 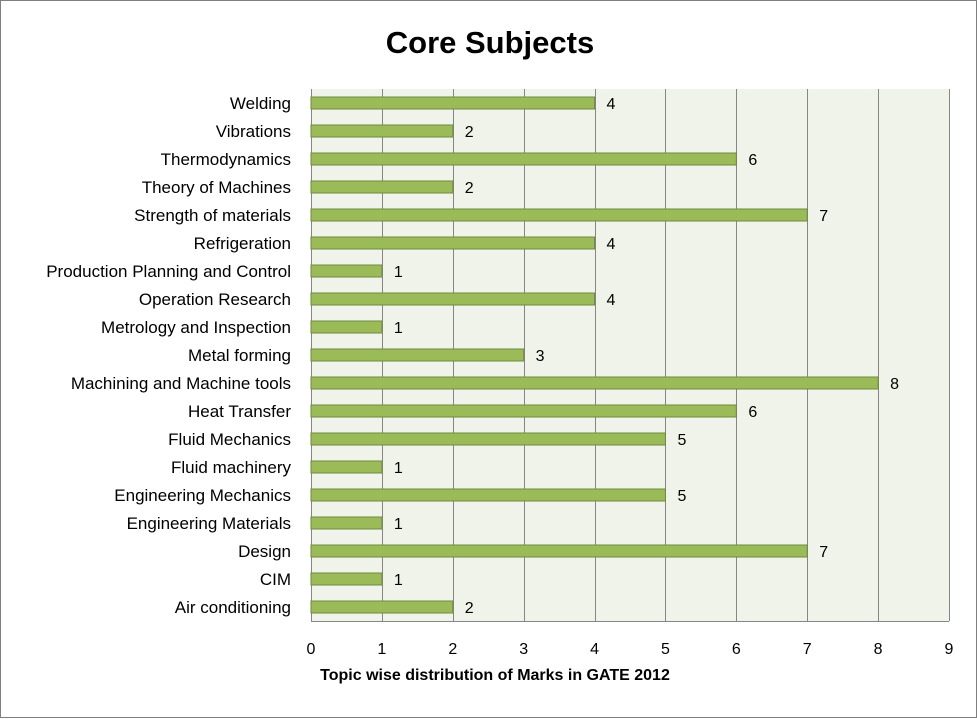 What do you see at coordinates (264, 551) in the screenshot?
I see `category-label: Design` at bounding box center [264, 551].